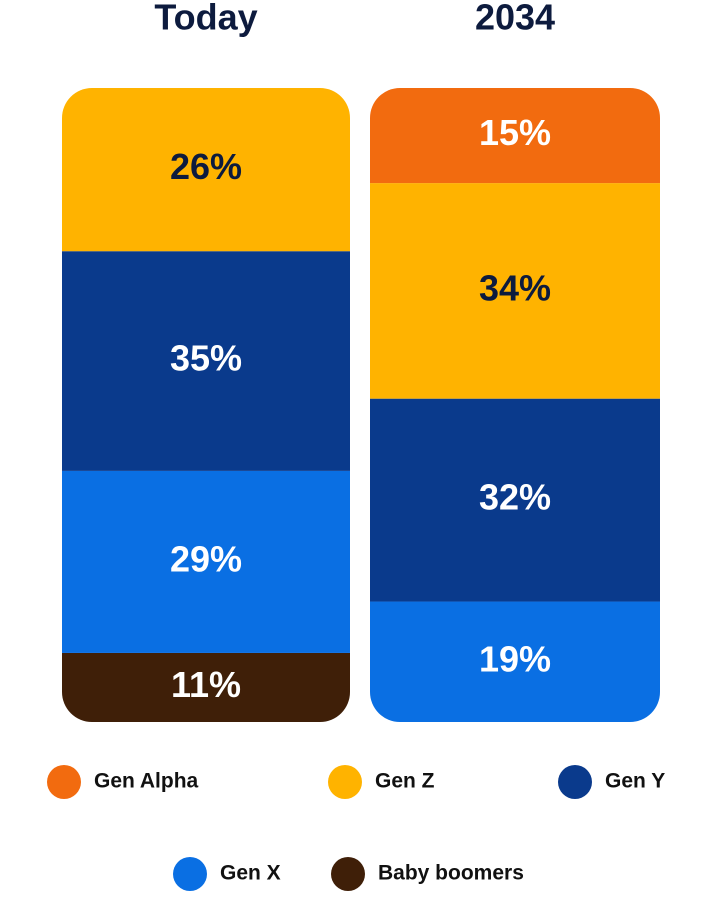  Describe the element at coordinates (515, 19) in the screenshot. I see `column-title: 2034` at that location.